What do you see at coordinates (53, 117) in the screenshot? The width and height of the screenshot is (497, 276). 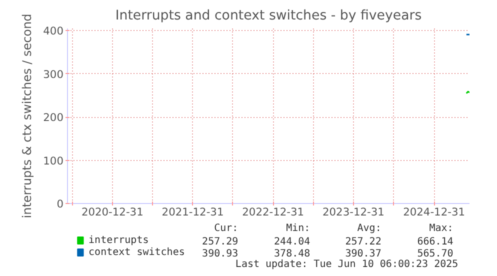 I see `y-tick-label: 200` at bounding box center [53, 117].